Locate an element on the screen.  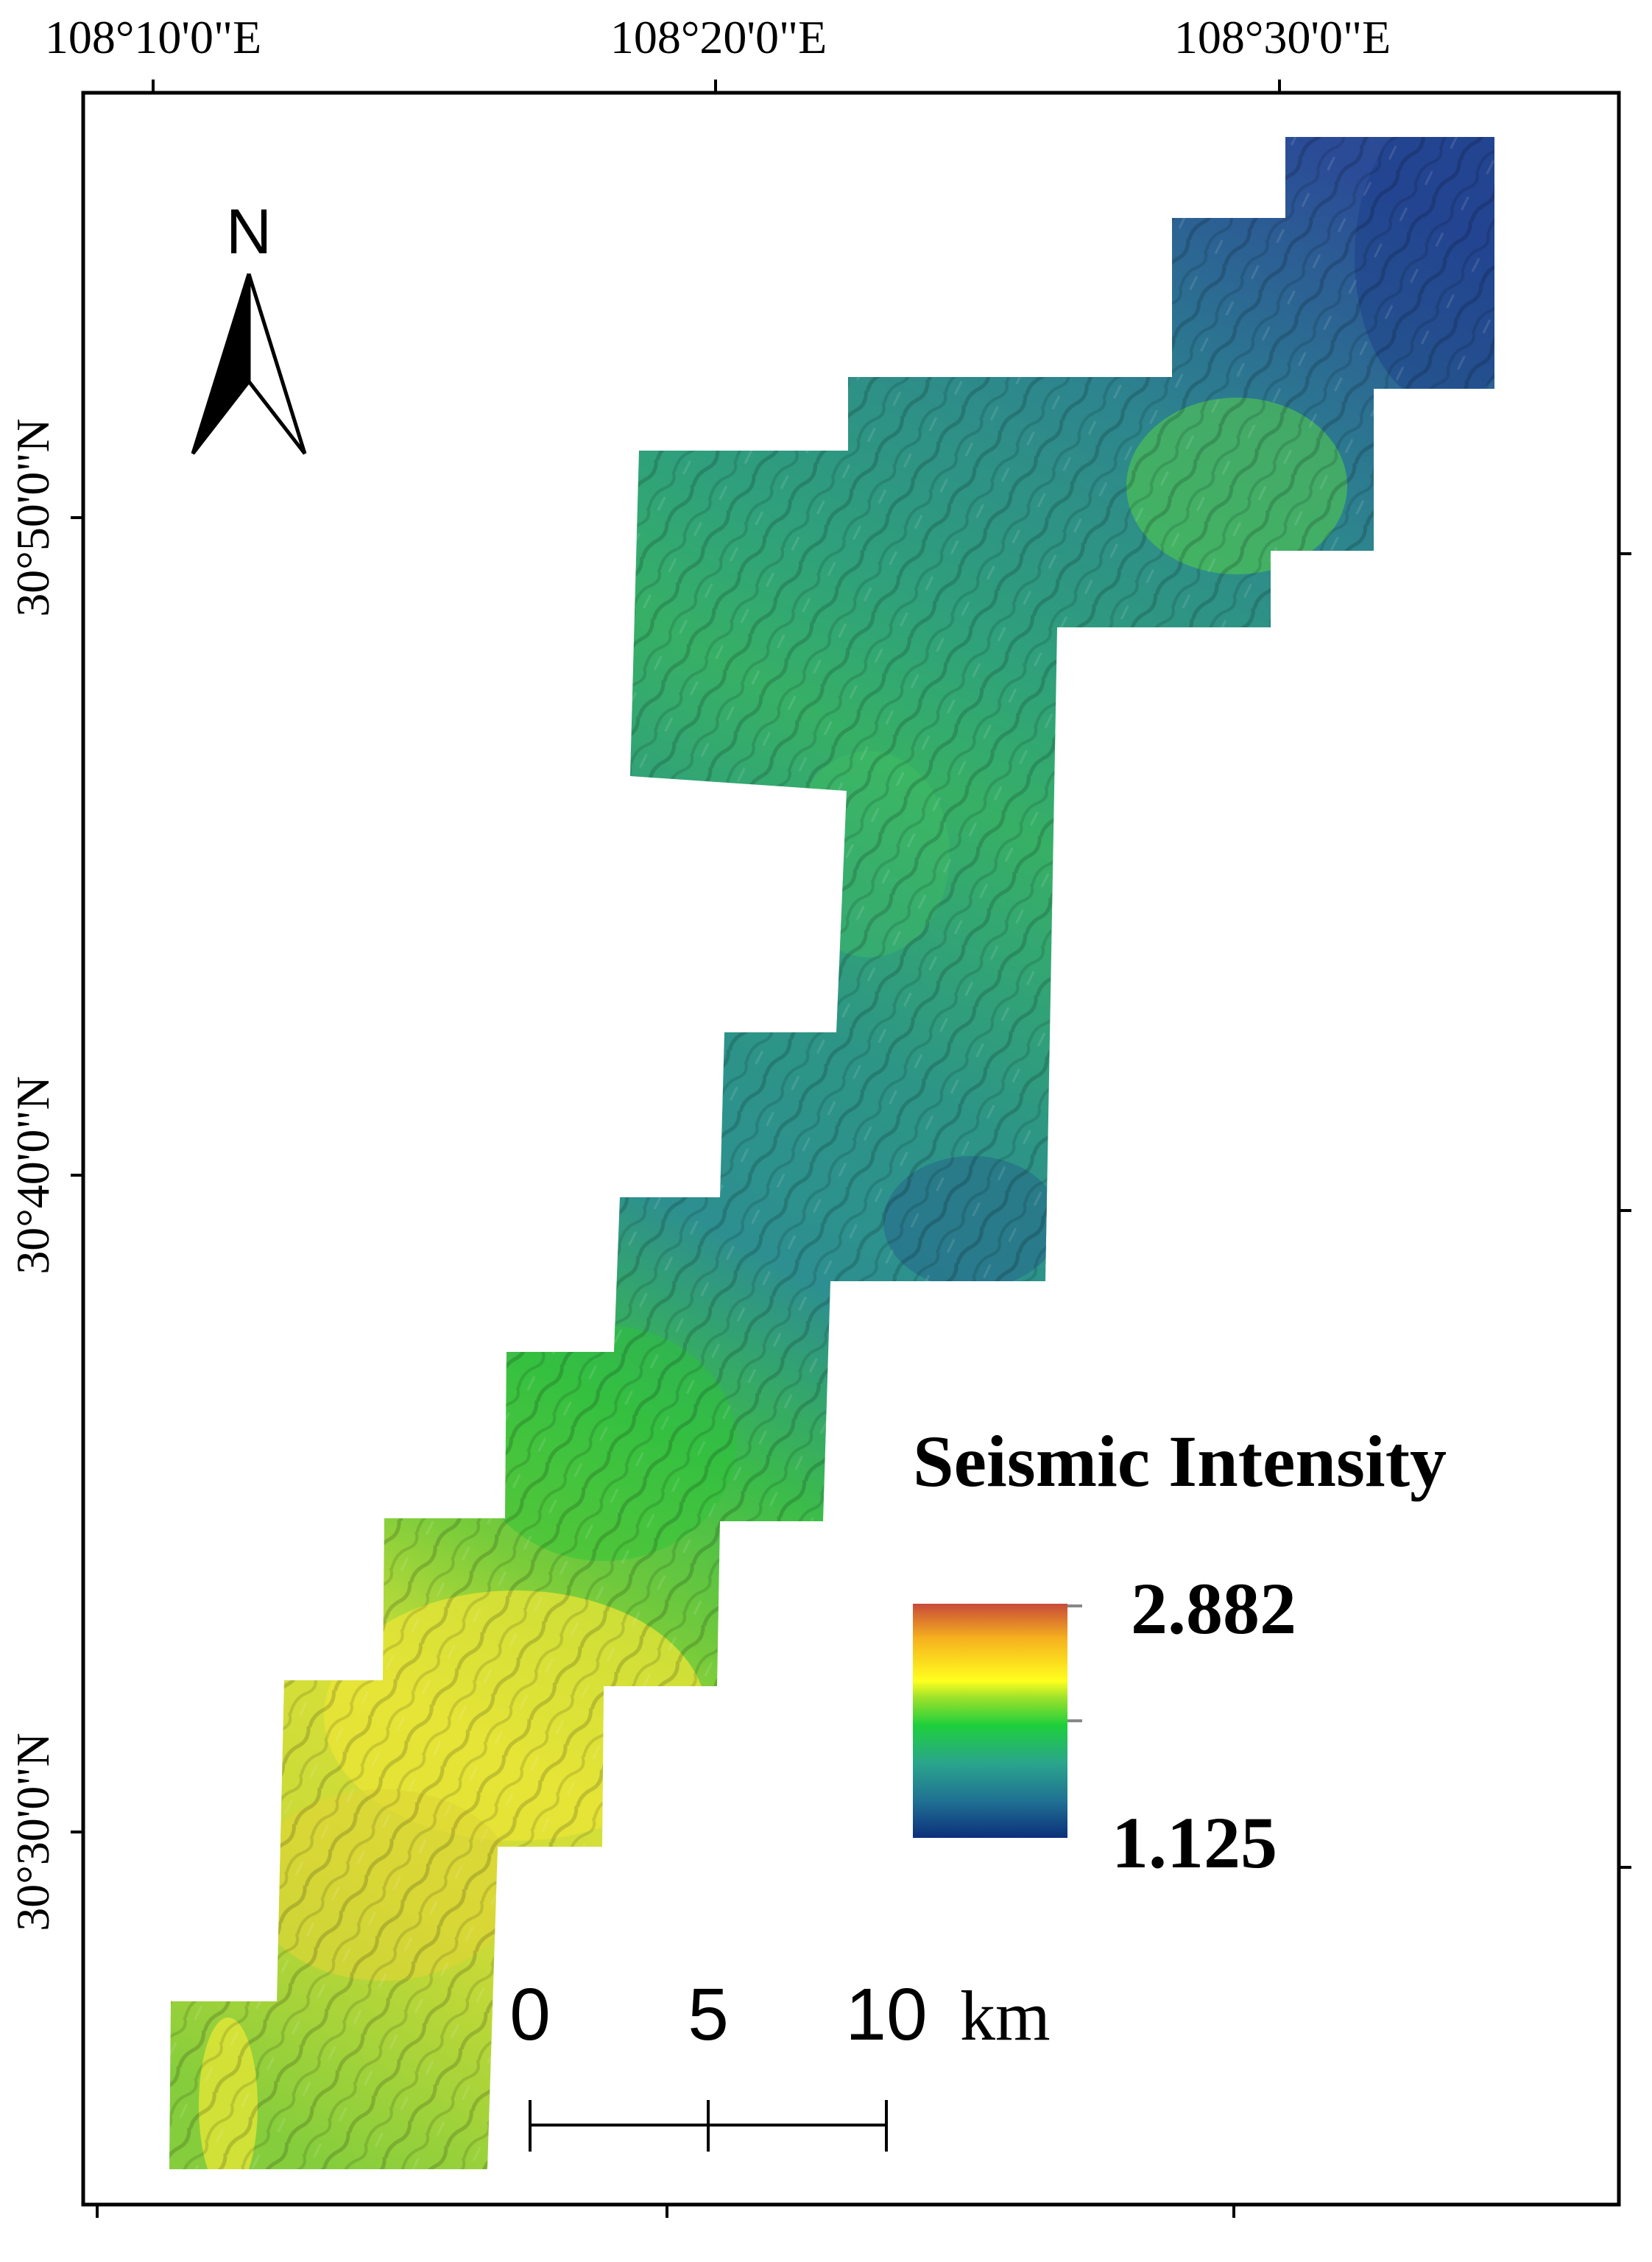
left-axis-label: 30°30'0"N is located at coordinates (33, 1832).